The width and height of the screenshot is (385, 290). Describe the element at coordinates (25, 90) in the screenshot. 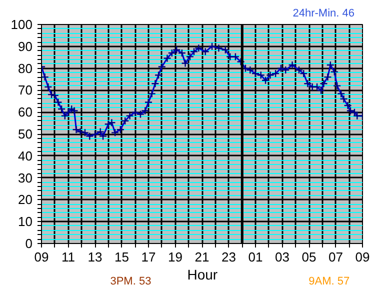

I see `y-tick-label: 70` at that location.